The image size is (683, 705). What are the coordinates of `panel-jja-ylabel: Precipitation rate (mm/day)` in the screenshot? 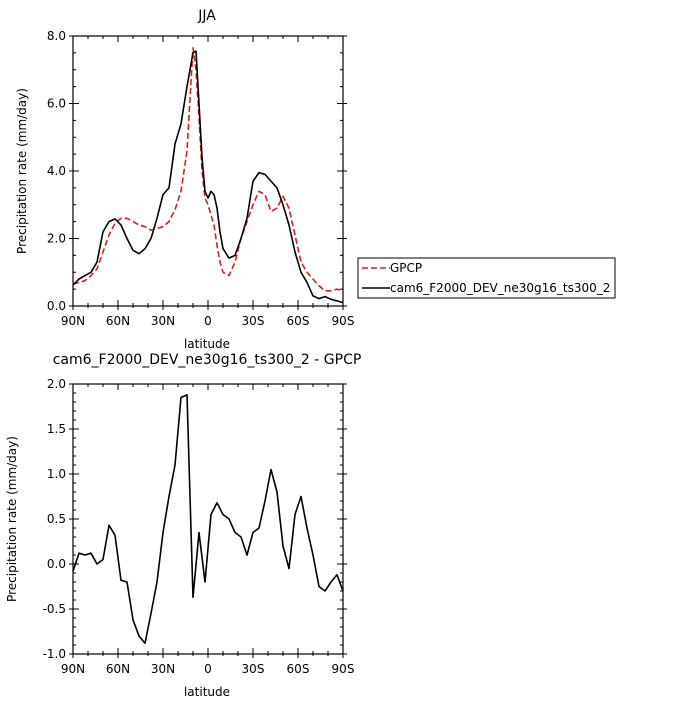 It's located at (22, 171).